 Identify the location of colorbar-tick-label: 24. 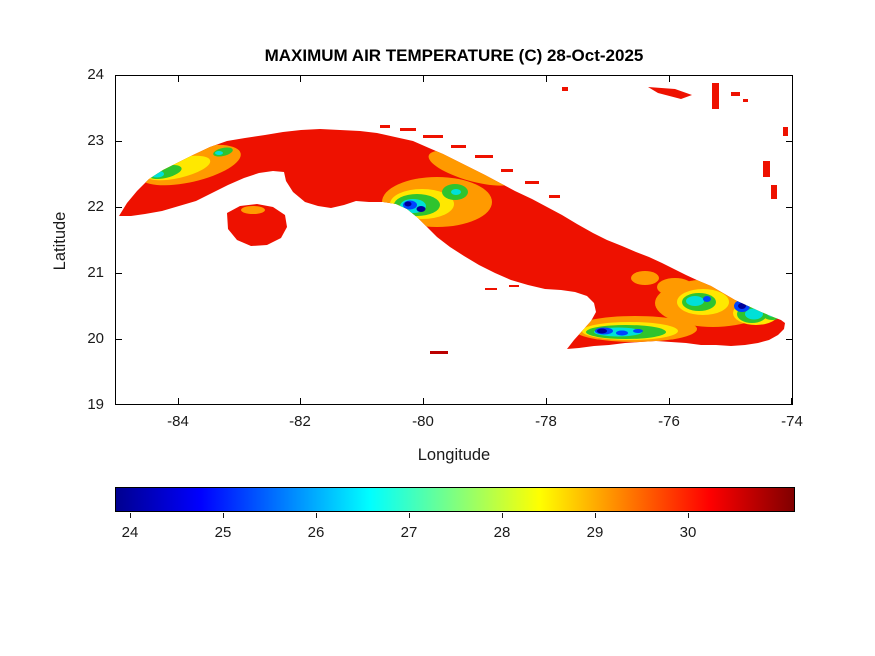
(130, 532).